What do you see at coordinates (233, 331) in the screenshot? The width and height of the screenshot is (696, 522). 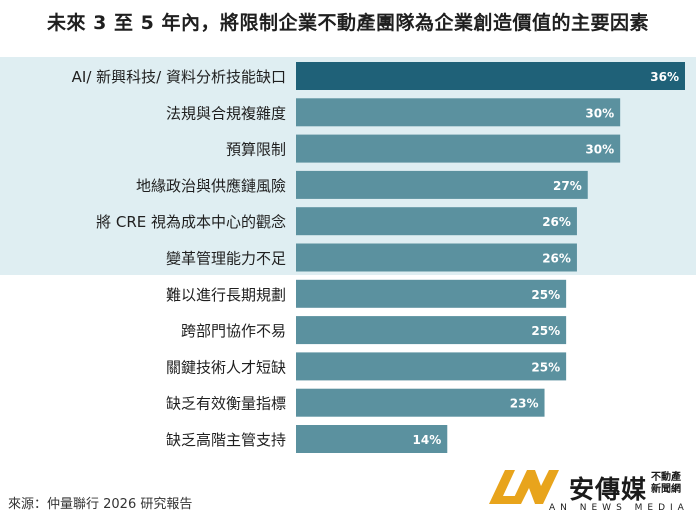 I see `category-label: 跨部門協作不易` at bounding box center [233, 331].